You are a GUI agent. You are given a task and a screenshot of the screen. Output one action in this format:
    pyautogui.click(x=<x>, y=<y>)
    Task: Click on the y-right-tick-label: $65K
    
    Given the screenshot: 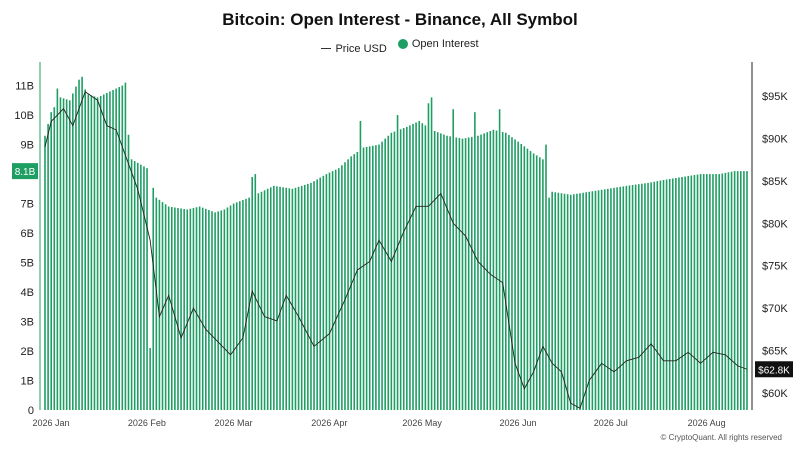 What is the action you would take?
    pyautogui.click(x=775, y=352)
    